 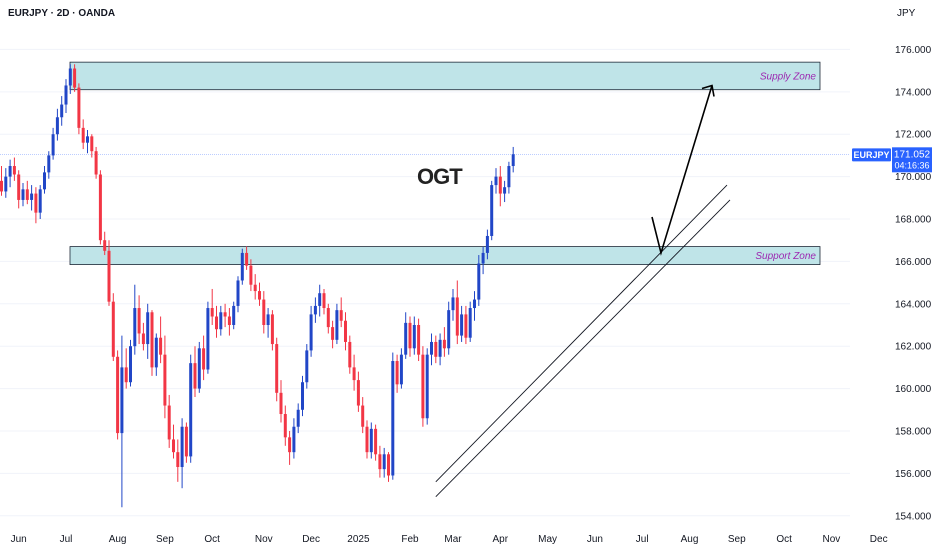 I want to click on support-zone-box, so click(x=445, y=255).